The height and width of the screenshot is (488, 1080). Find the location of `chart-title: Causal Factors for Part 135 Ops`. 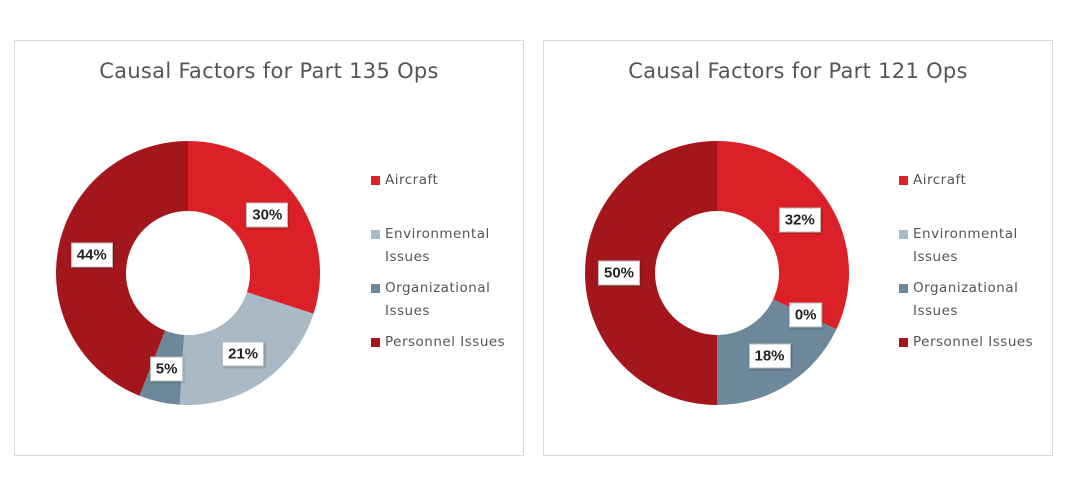

chart-title: Causal Factors for Part 135 Ops is located at coordinates (269, 71).